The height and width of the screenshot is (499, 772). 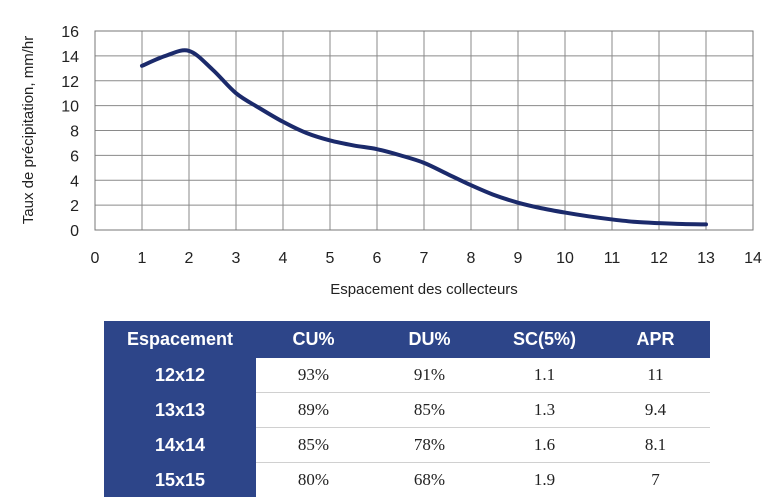 I want to click on table-header-cell: Espacement, so click(x=180, y=339).